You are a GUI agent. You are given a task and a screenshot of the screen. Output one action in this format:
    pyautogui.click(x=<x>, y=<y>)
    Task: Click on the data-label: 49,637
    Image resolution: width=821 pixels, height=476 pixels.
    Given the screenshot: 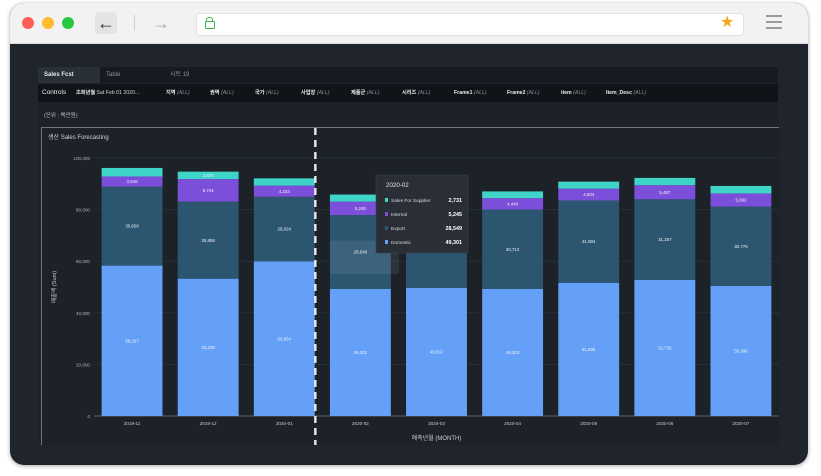 What is the action you would take?
    pyautogui.click(x=437, y=352)
    